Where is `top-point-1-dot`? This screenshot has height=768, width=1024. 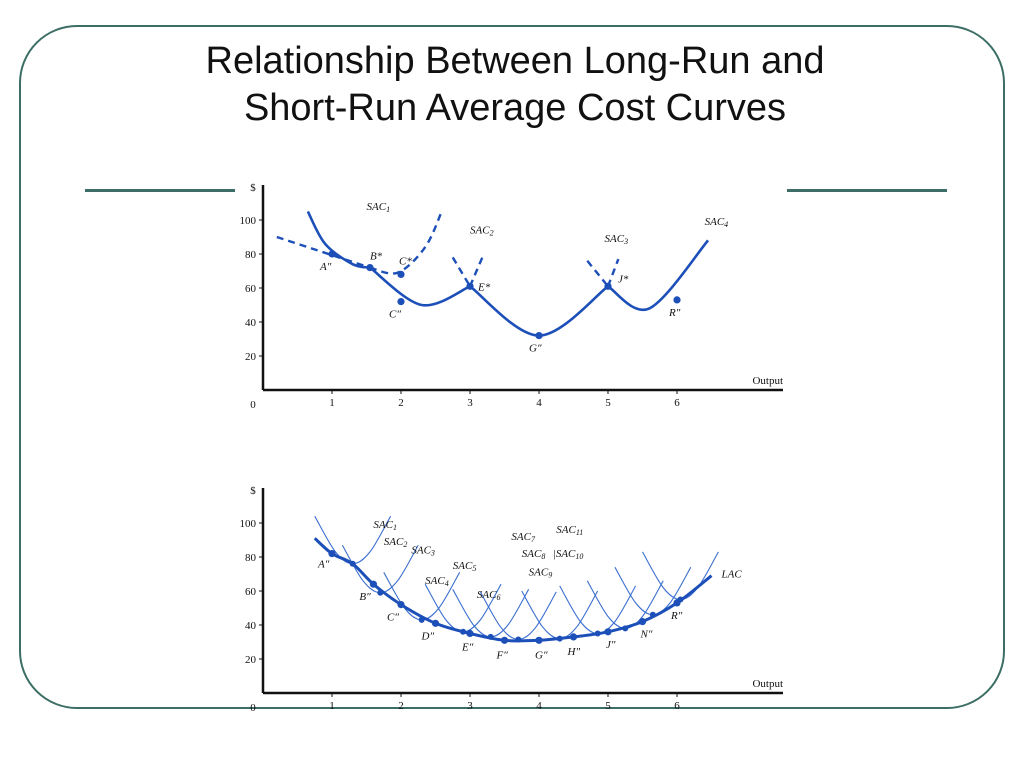 top-point-1-dot is located at coordinates (370, 268).